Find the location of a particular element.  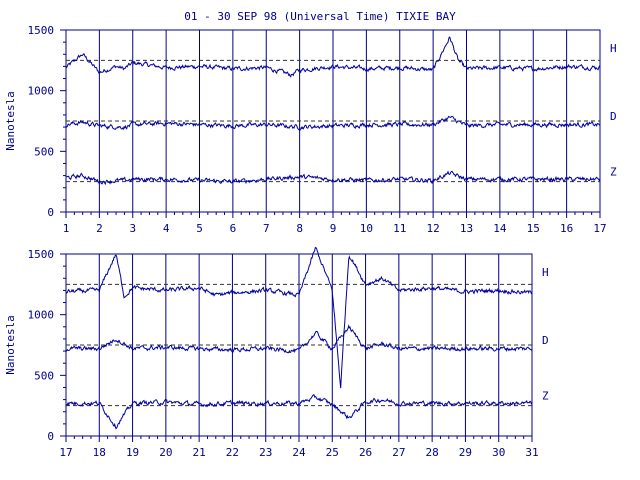

top-y-axis-label: Nanotesla is located at coordinates (10, 121).